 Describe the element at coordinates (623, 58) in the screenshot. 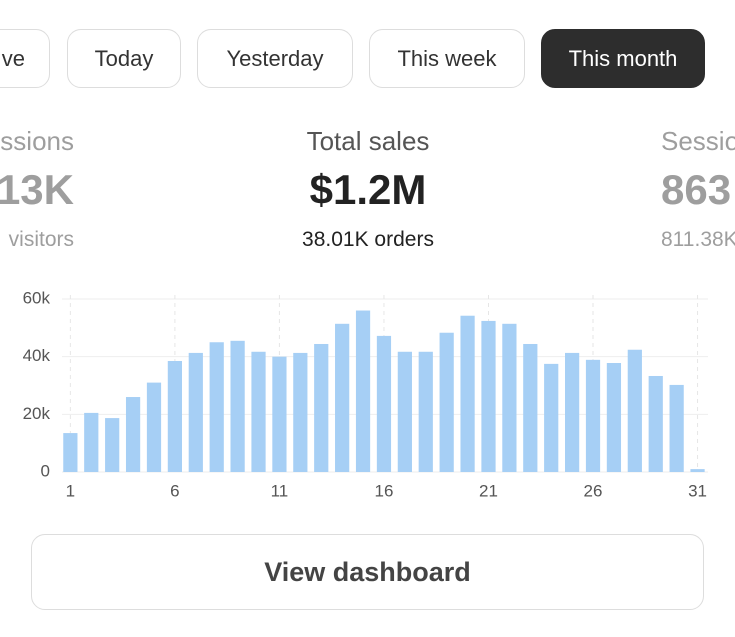

I see `tab: This month` at that location.